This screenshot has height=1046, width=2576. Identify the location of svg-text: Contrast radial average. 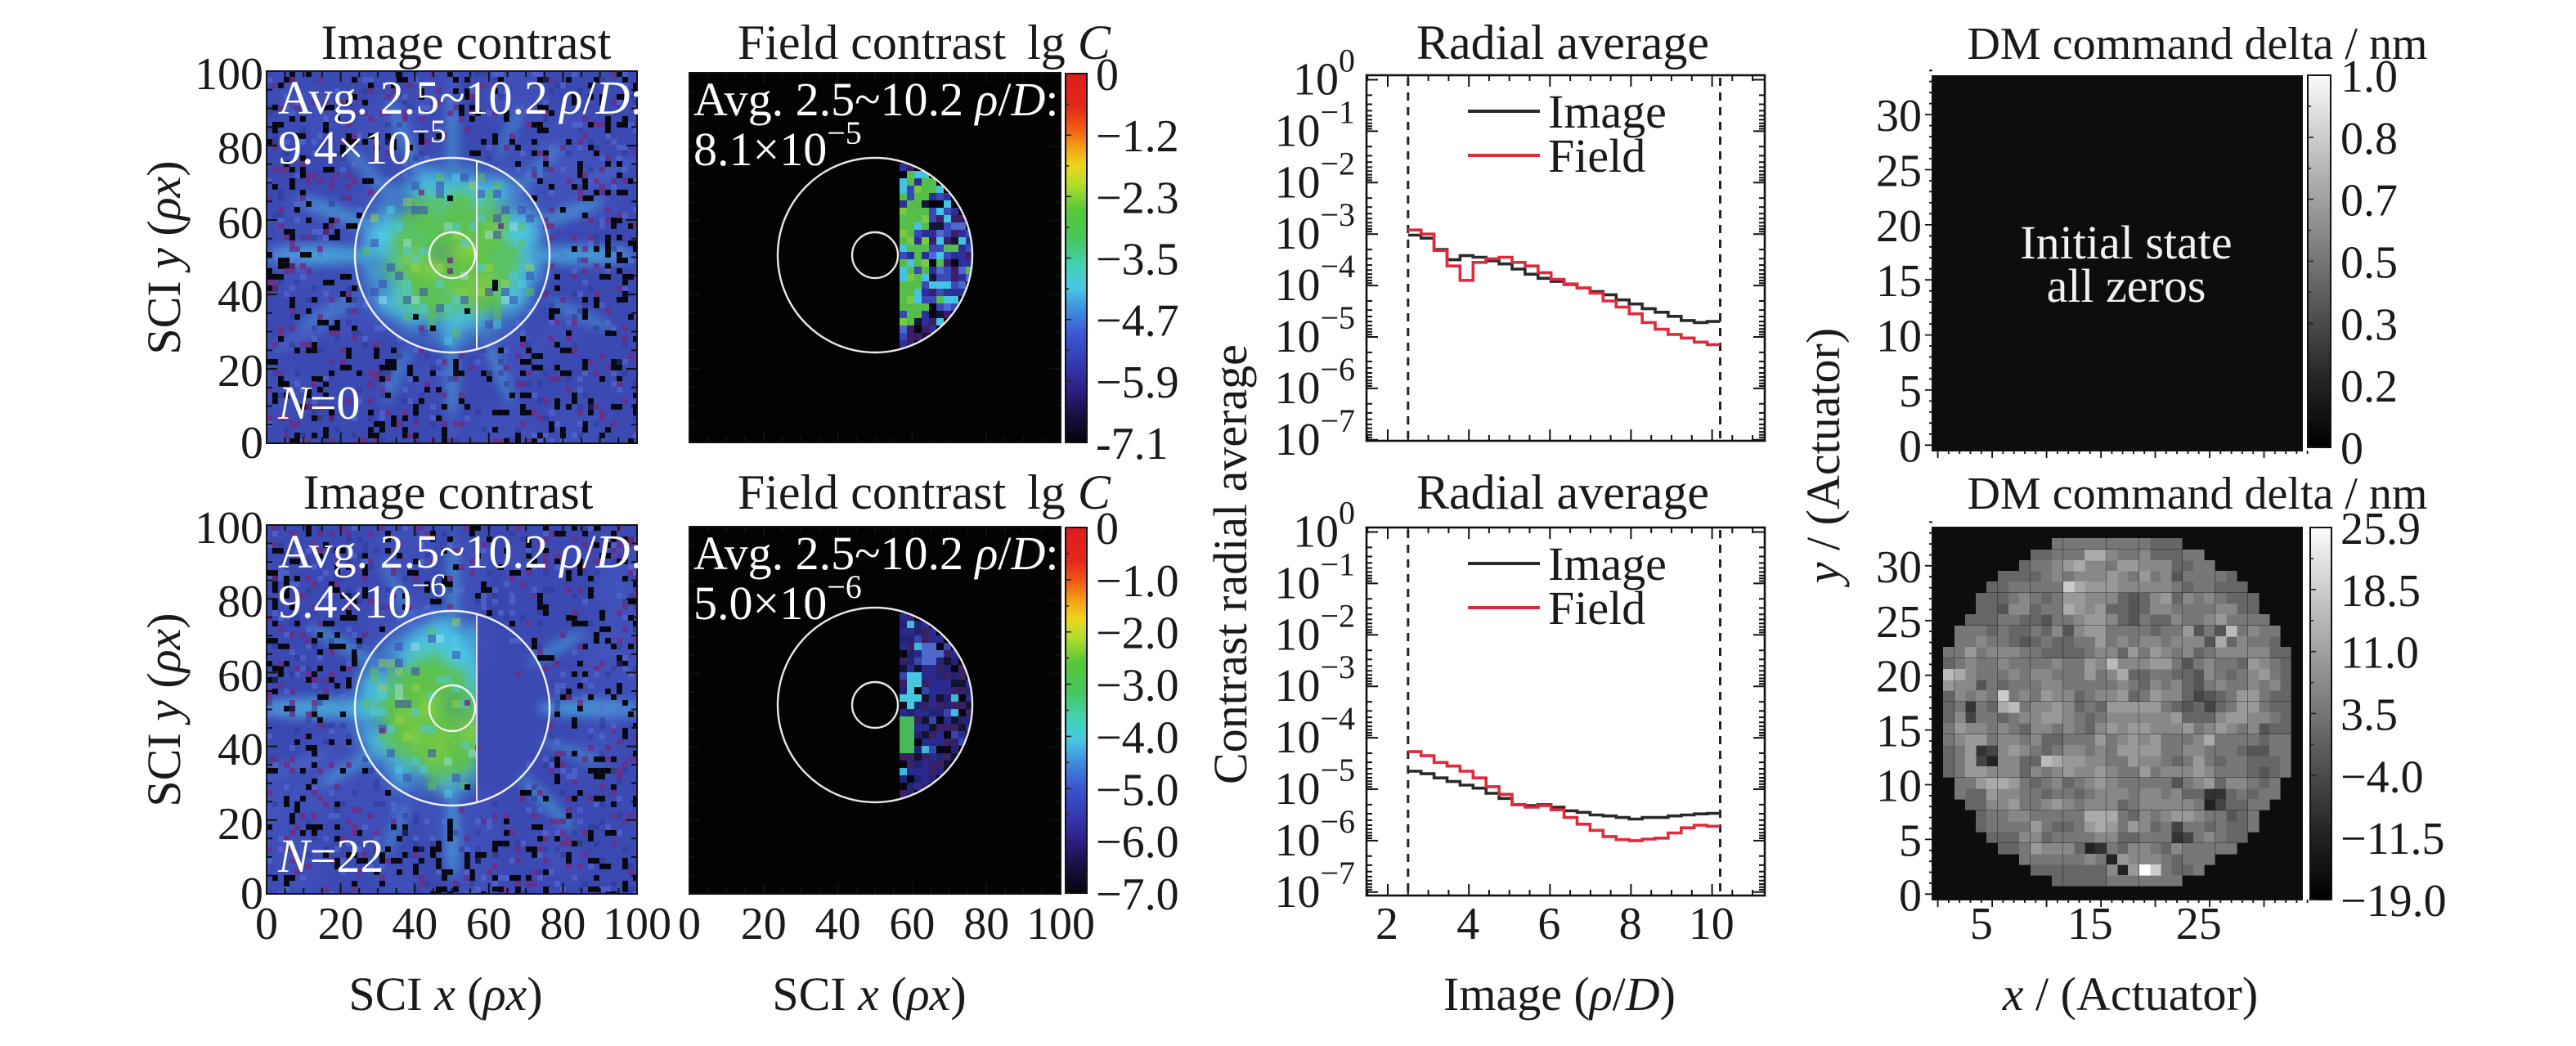
(1230, 564).